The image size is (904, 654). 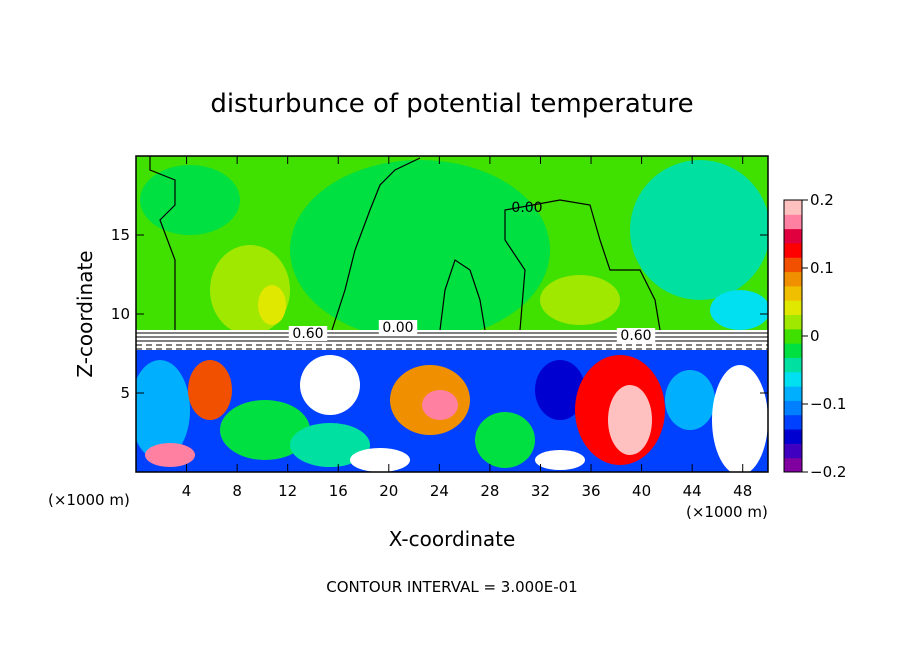 I want to click on colorbar-ticks: 0.2 0.1 0 −0.1 −0.2, so click(x=824, y=336).